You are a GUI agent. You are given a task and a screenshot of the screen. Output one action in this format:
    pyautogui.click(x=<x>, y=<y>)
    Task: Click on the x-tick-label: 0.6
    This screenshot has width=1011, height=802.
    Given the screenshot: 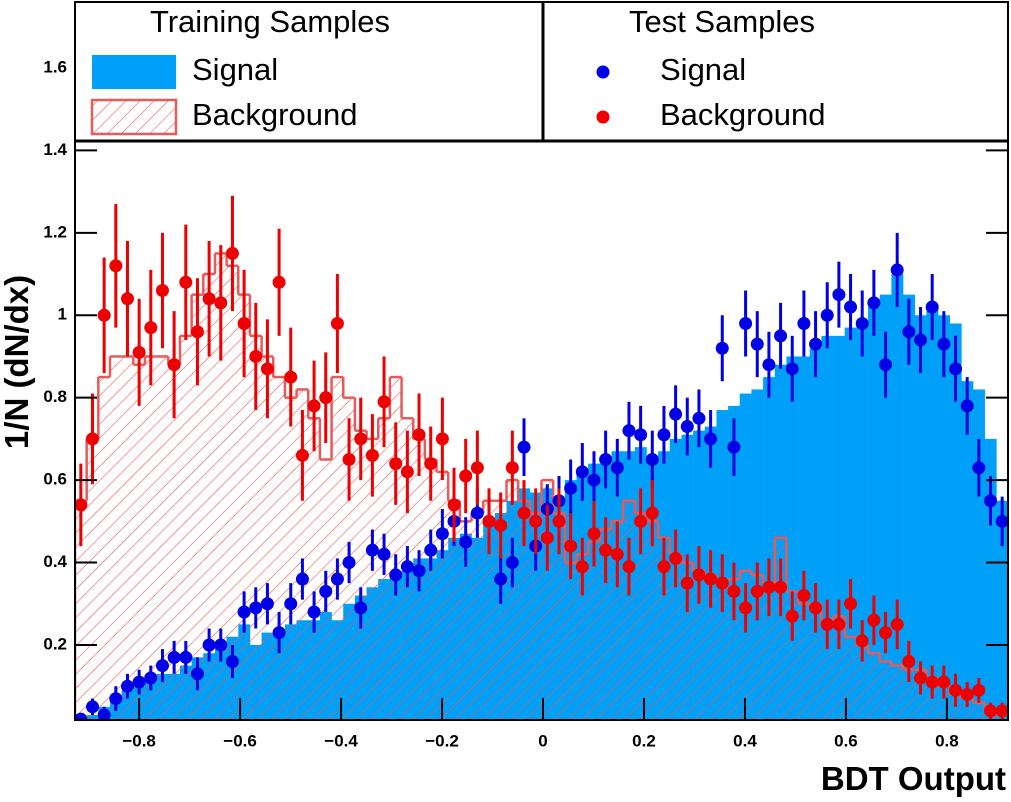 What is the action you would take?
    pyautogui.click(x=846, y=740)
    